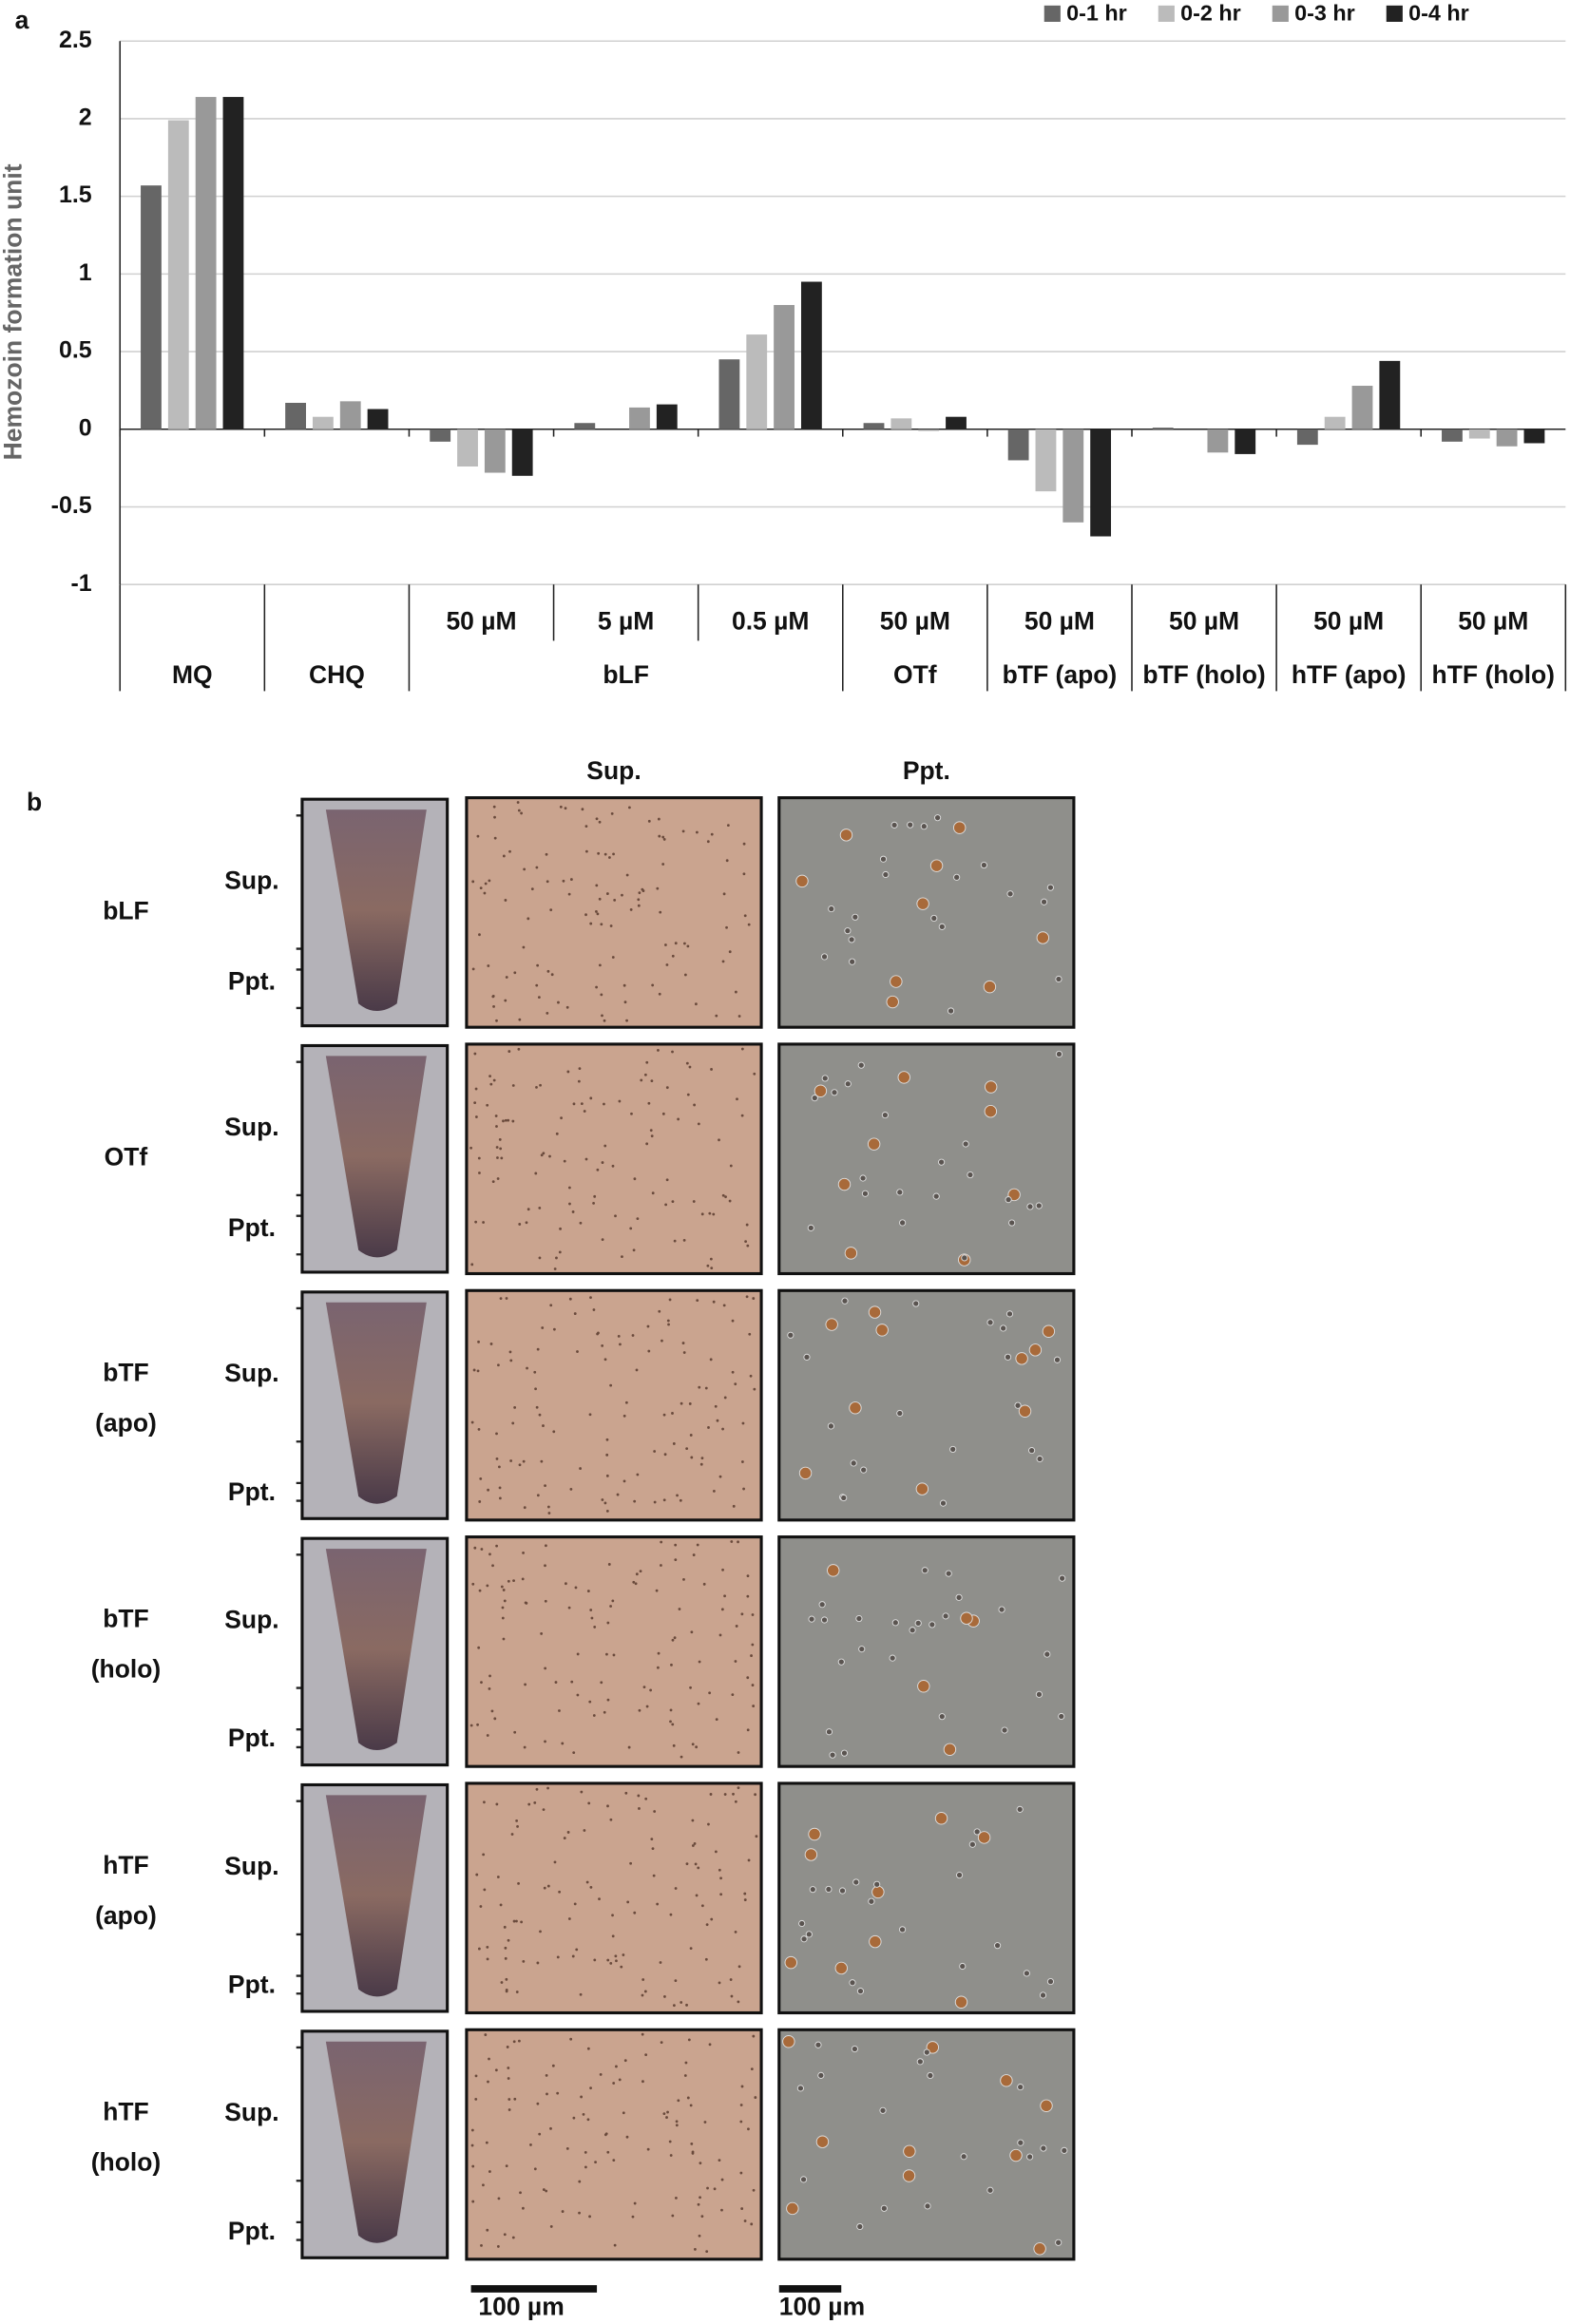 The width and height of the screenshot is (1570, 2324). Describe the element at coordinates (614, 1159) in the screenshot. I see `sup-image` at that location.